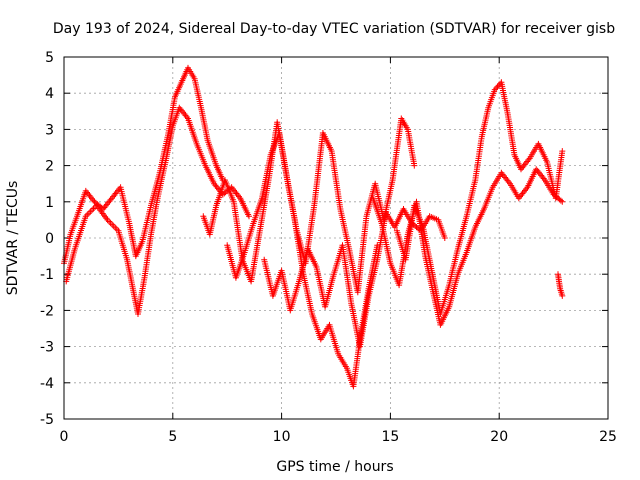 The width and height of the screenshot is (640, 480). What do you see at coordinates (499, 437) in the screenshot?
I see `x-tick-label: 20` at bounding box center [499, 437].